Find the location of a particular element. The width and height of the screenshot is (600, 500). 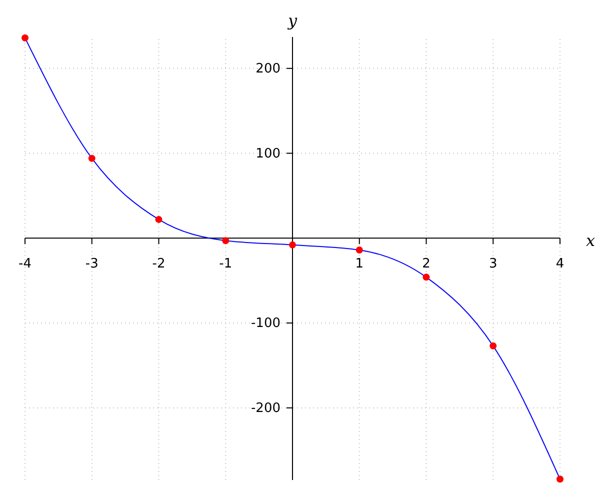

x-tick-label: -3 is located at coordinates (91, 264).